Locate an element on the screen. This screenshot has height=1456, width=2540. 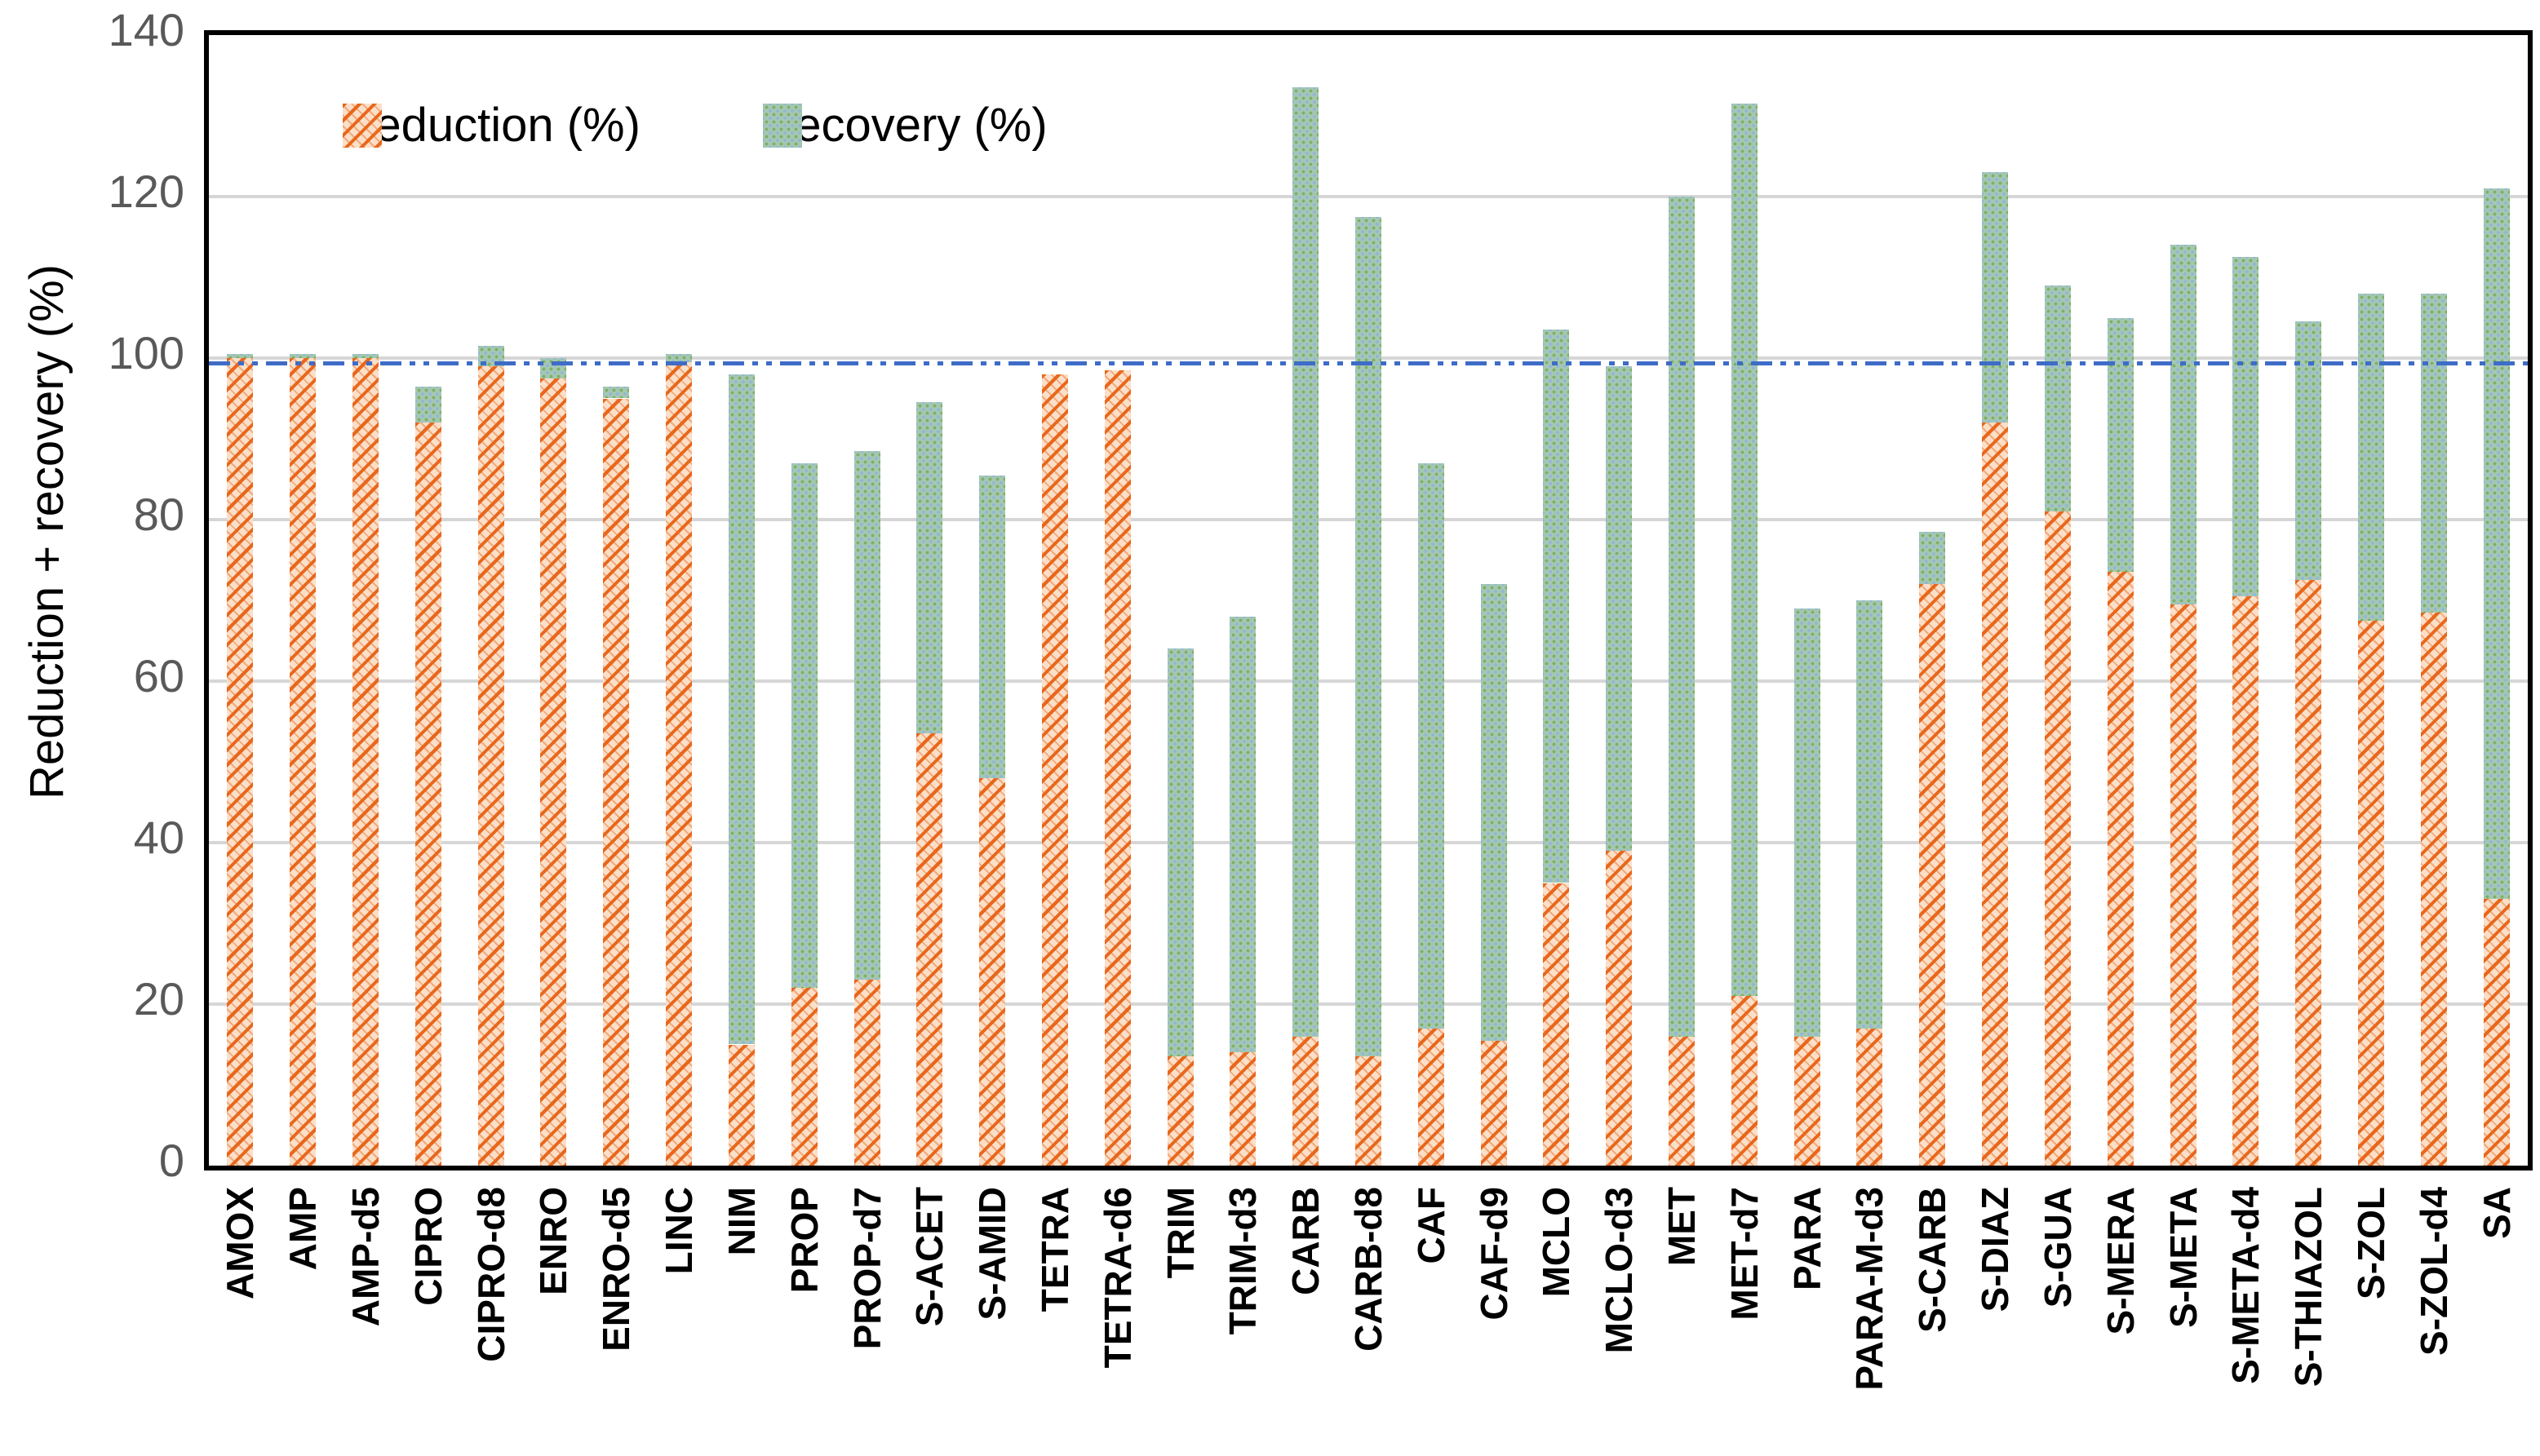
x-label-TRIM-d3: TRIM-d3 is located at coordinates (1243, 1261).